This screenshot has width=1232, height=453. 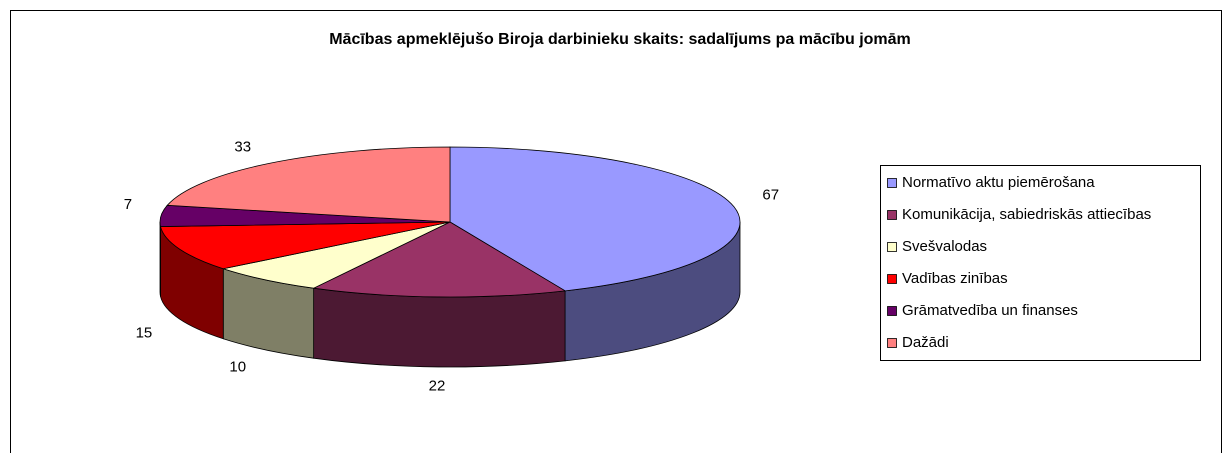 What do you see at coordinates (770, 194) in the screenshot?
I see `data-label: 67` at bounding box center [770, 194].